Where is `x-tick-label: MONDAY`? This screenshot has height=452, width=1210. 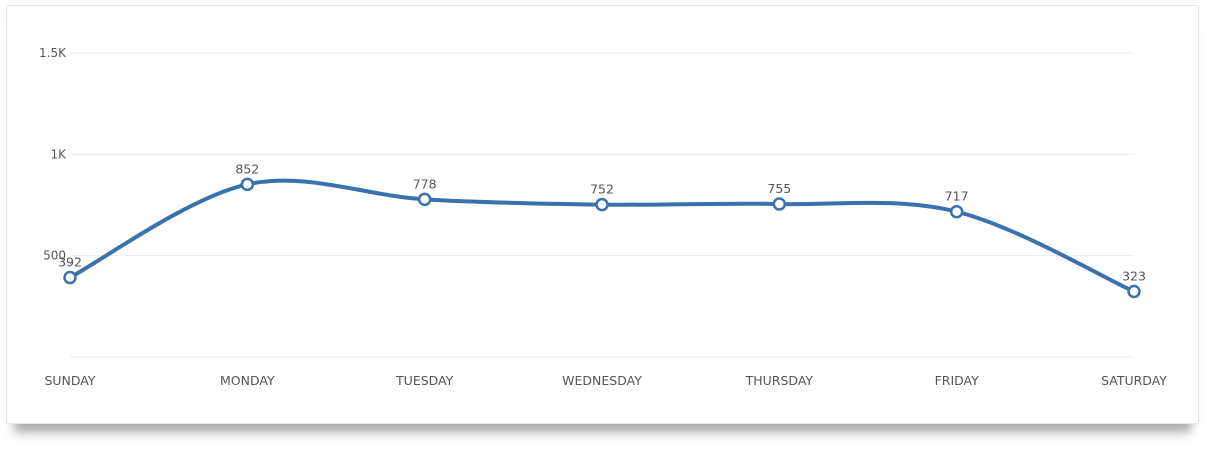
x-tick-label: MONDAY is located at coordinates (247, 380).